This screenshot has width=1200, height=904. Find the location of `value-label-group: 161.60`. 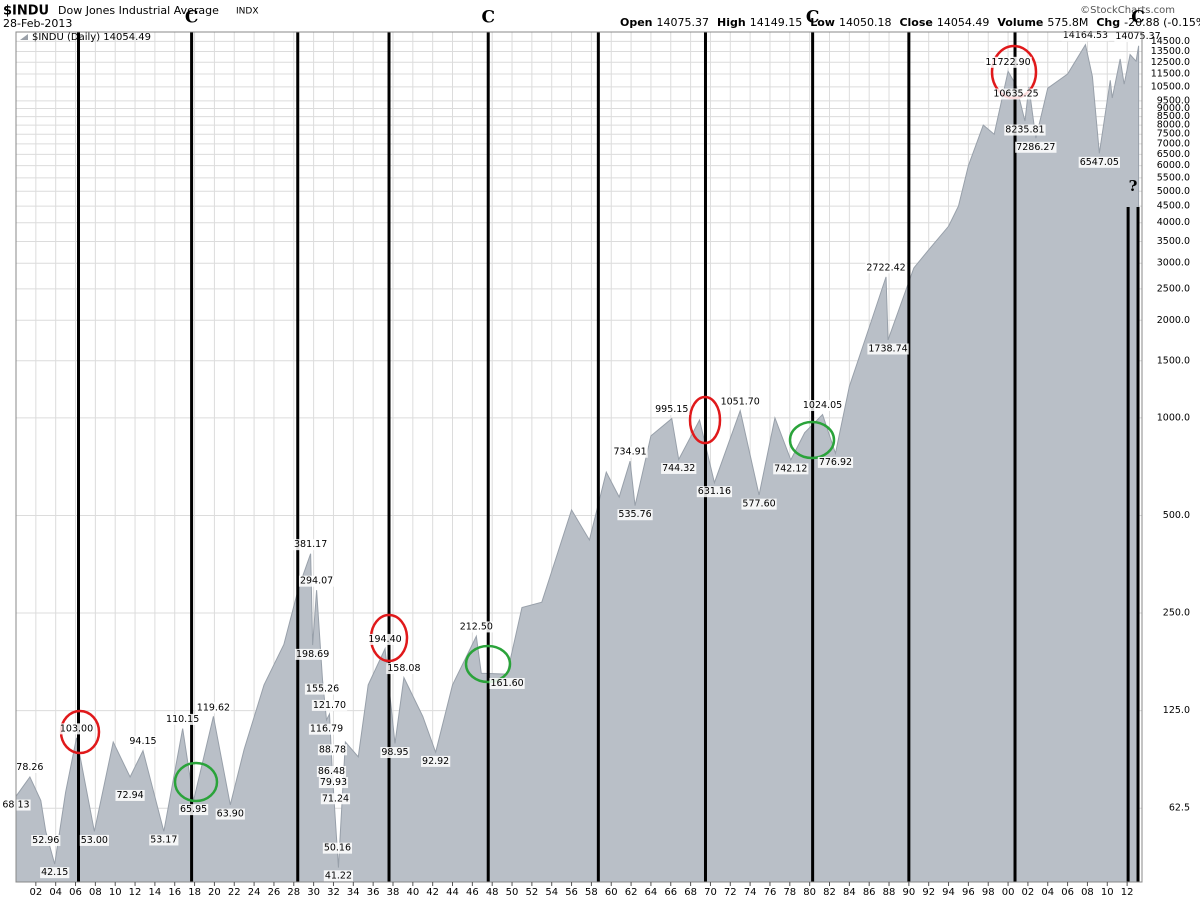

value-label-group: 161.60 is located at coordinates (507, 683).